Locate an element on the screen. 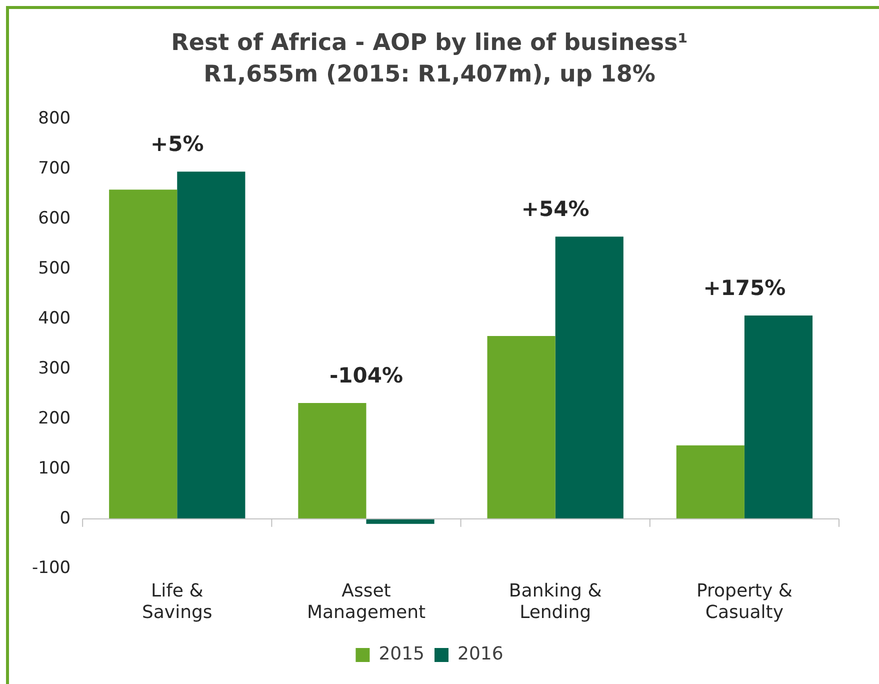 This screenshot has height=684, width=879. x-tick-label: Banking & Lending is located at coordinates (555, 601).